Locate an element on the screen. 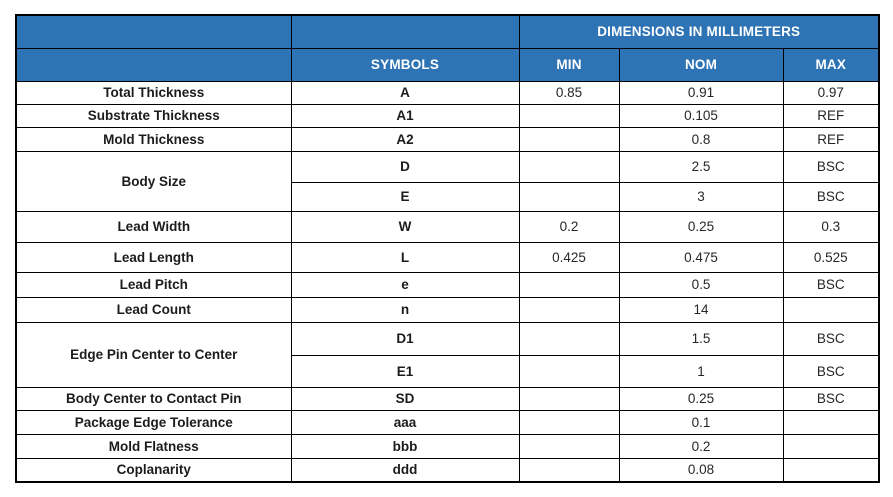  table-row-mold-thickness: Mold Thickness A2 0.8 REF is located at coordinates (447, 139).